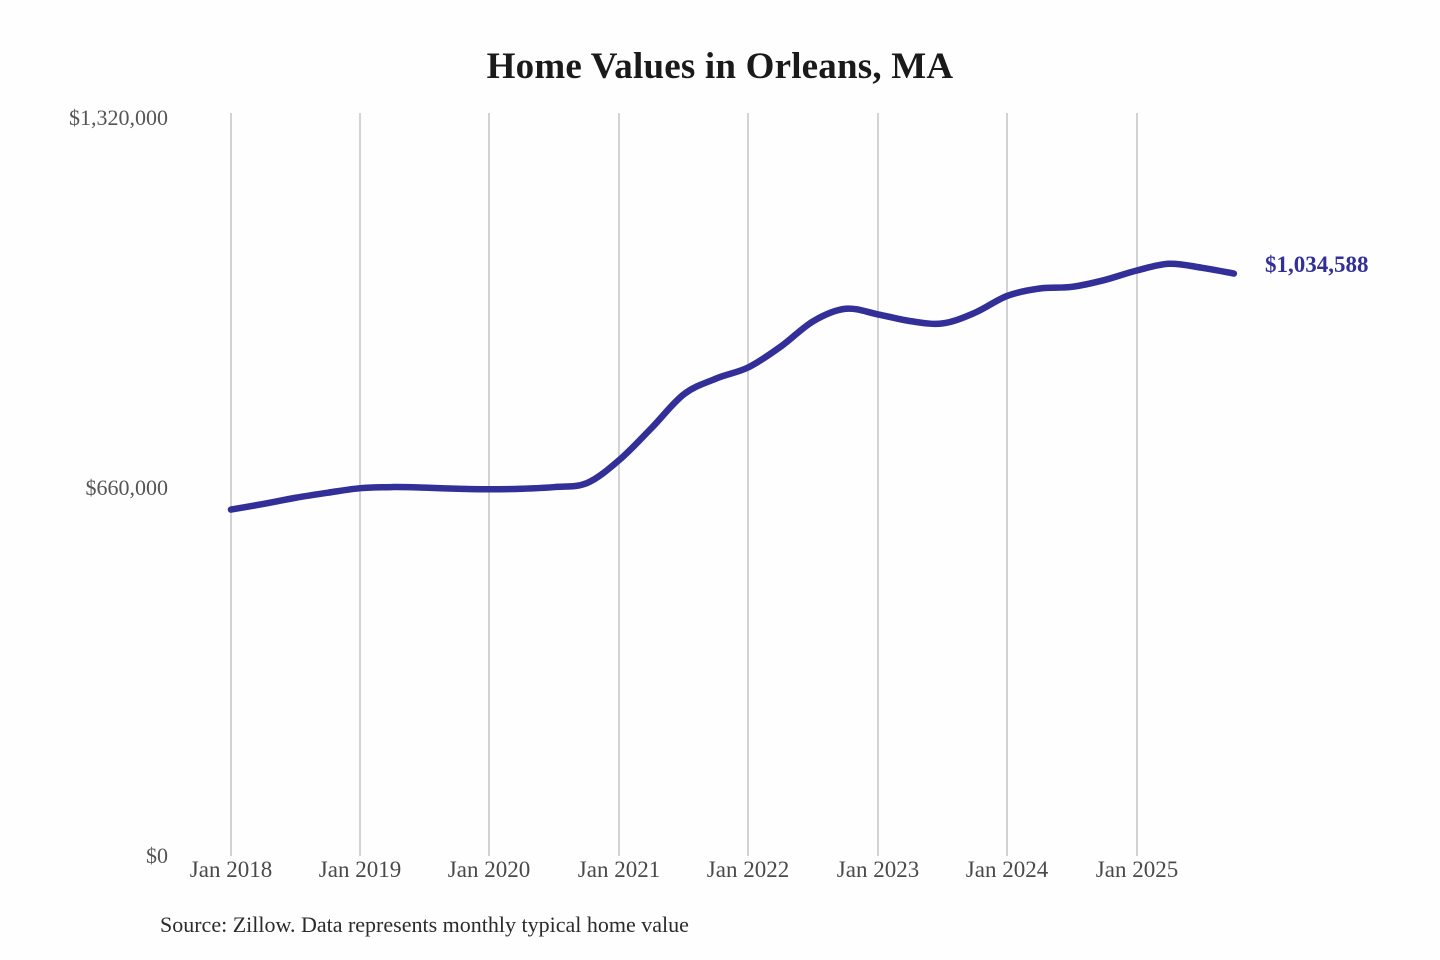  What do you see at coordinates (231, 869) in the screenshot?
I see `x-axis-tick-label-jan-2018: Jan 2018` at bounding box center [231, 869].